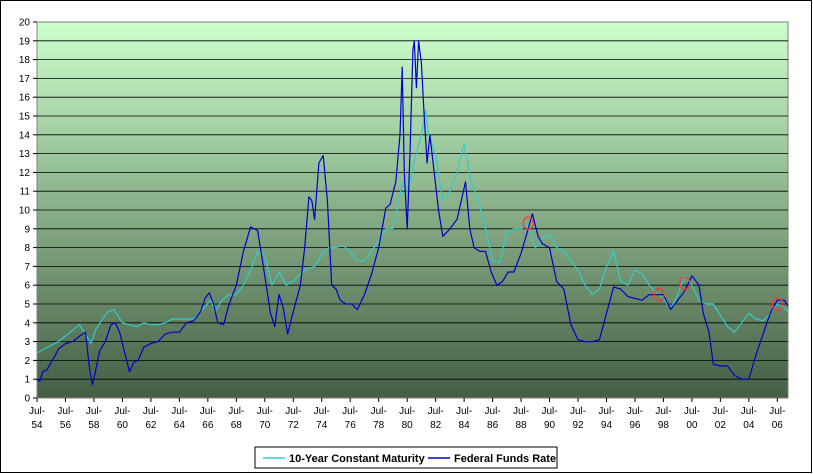 Image resolution: width=813 pixels, height=474 pixels. What do you see at coordinates (37, 411) in the screenshot?
I see `x-tick-label-top-54: Jul-` at bounding box center [37, 411].